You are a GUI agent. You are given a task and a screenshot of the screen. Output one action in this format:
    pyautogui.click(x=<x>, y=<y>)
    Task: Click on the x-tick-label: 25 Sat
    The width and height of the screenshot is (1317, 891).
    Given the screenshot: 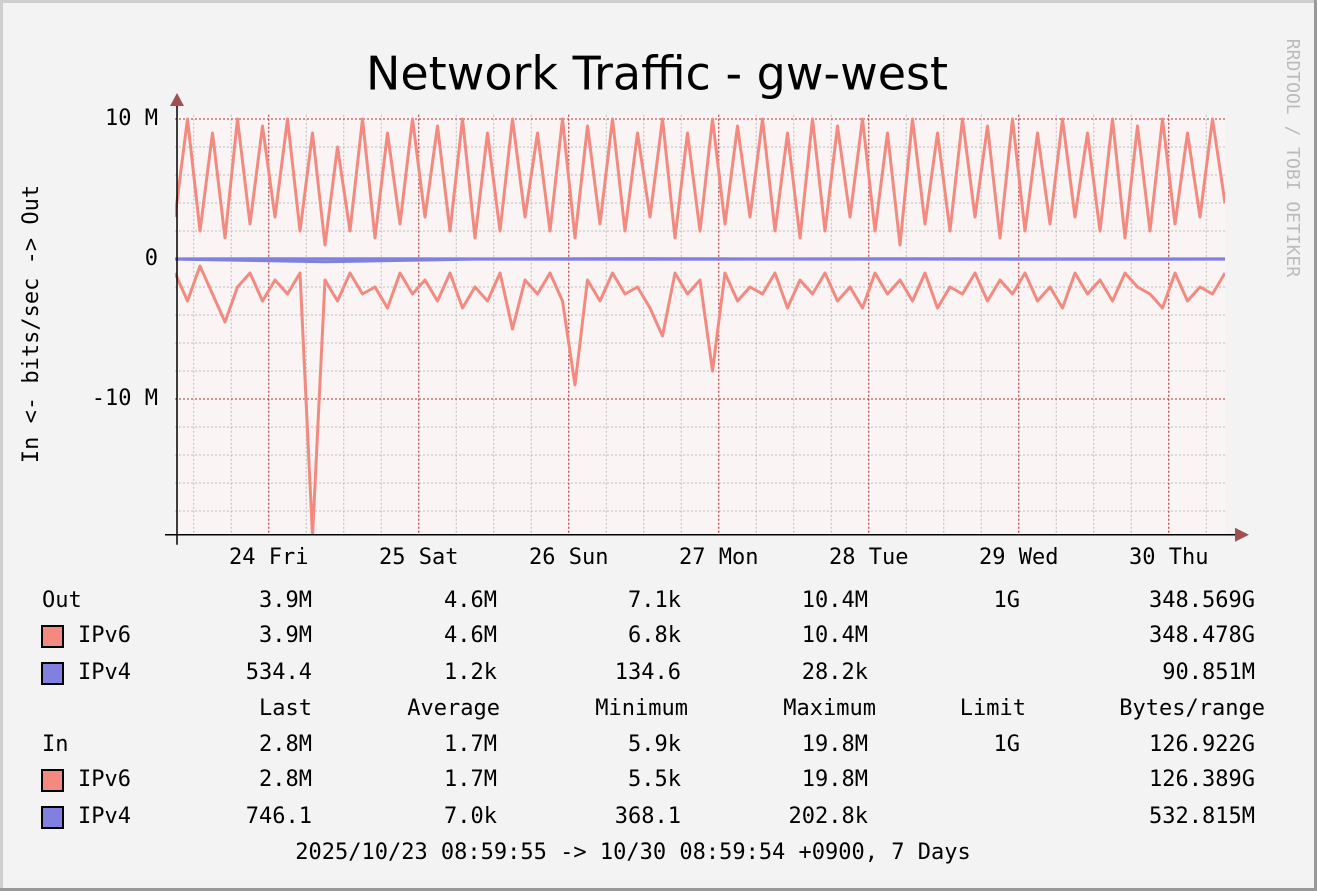 What is the action you would take?
    pyautogui.click(x=418, y=557)
    